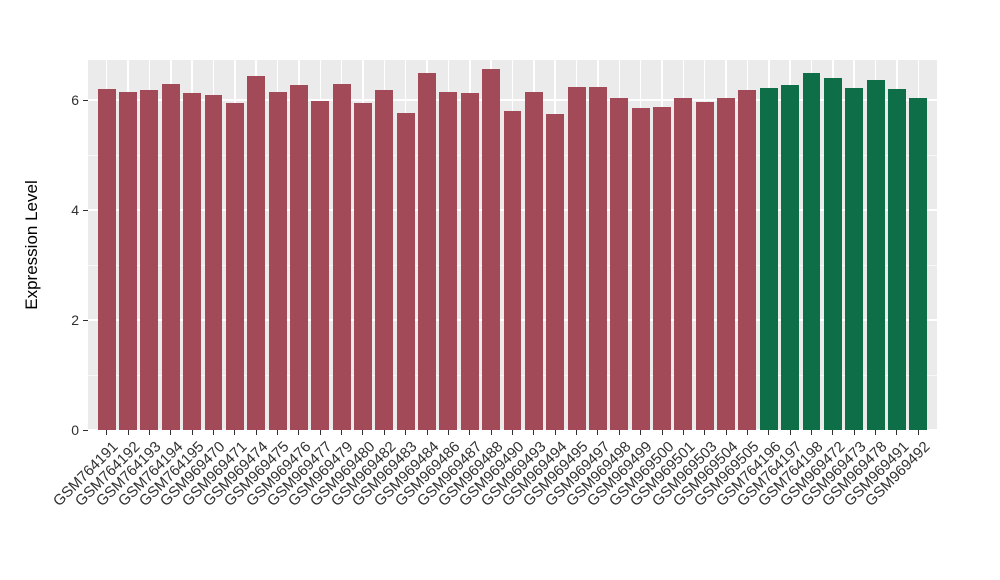 The image size is (1000, 580). I want to click on y-axis-title: Expression Level, so click(31, 245).